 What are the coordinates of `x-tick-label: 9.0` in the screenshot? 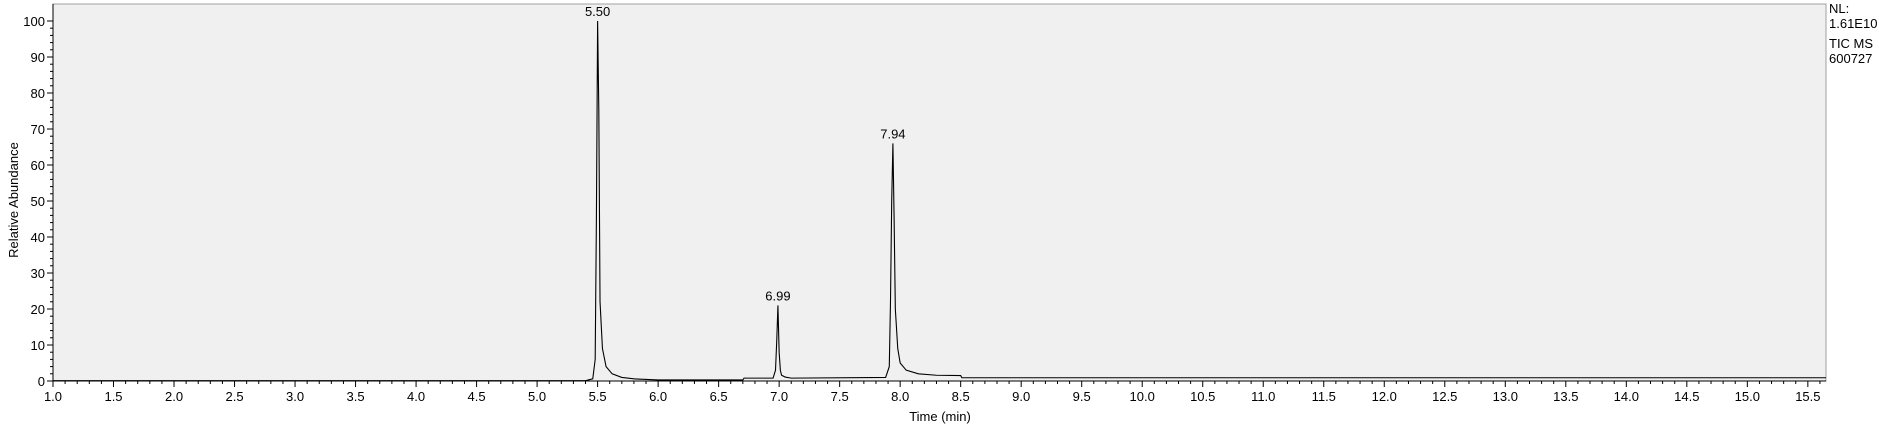 It's located at (1021, 396).